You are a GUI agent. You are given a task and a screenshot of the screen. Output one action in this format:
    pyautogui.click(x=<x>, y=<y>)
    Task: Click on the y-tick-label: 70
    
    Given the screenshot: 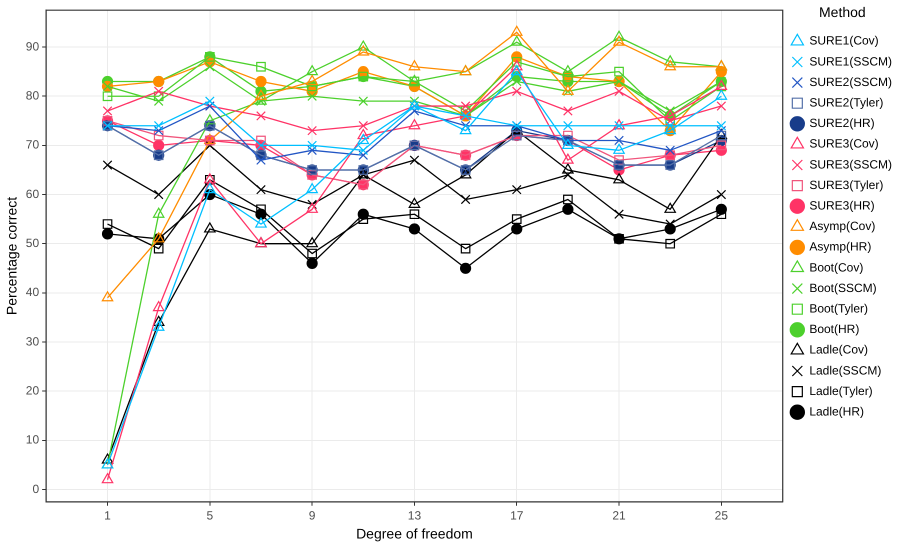 What is the action you would take?
    pyautogui.click(x=33, y=145)
    